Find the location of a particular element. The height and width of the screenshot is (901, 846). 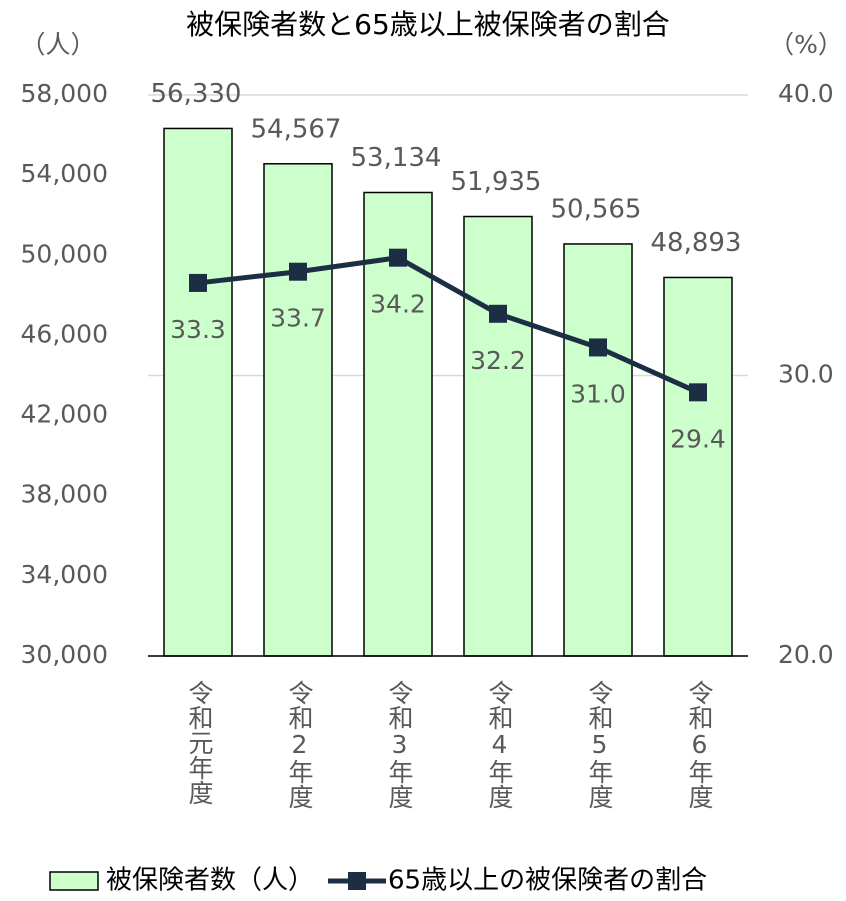

y-tick-label: 30,000 is located at coordinates (64, 654).